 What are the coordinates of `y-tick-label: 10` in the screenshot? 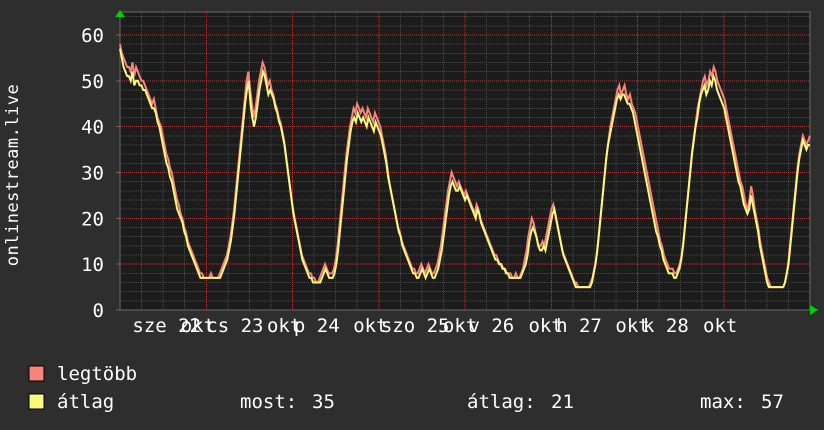 It's located at (92, 265).